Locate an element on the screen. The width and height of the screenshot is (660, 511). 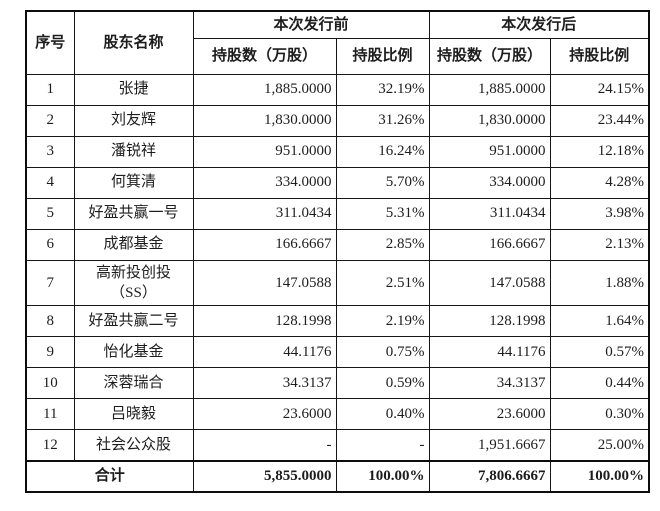
total-row: 合计 5,855.0000 100.00% 7,806.6667 100.00% is located at coordinates (337, 475).